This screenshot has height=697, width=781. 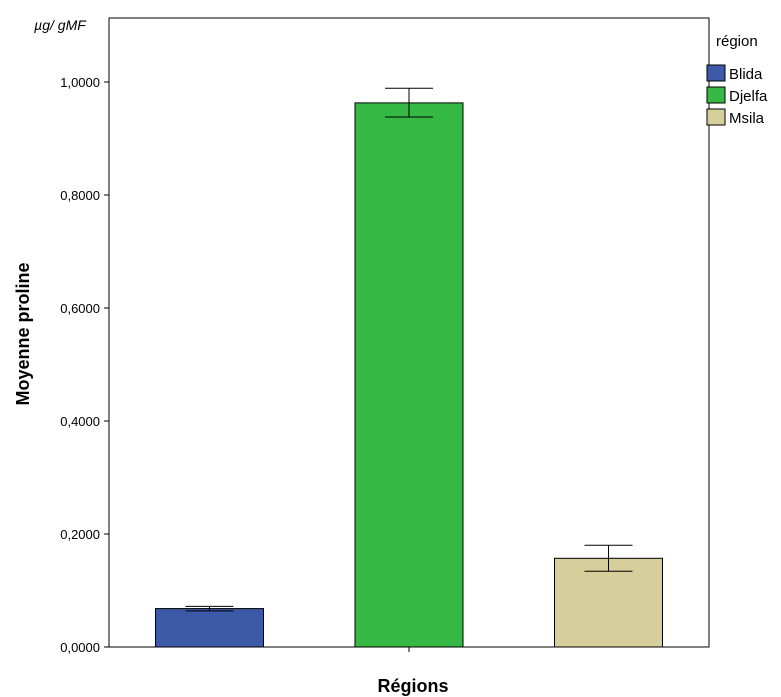 I want to click on legend-item-djelfa: Djelfa, so click(x=737, y=95).